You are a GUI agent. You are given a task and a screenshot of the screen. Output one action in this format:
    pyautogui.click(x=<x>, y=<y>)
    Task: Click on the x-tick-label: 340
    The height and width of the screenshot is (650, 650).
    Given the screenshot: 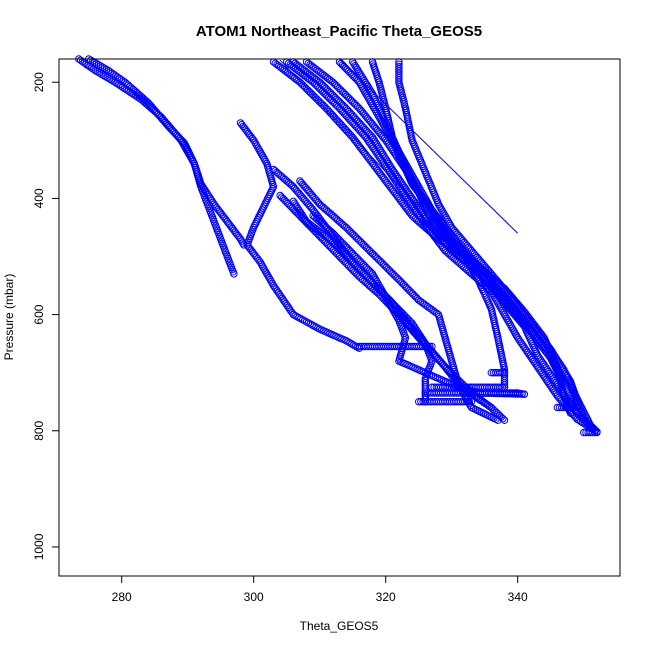 What is the action you would take?
    pyautogui.click(x=518, y=597)
    